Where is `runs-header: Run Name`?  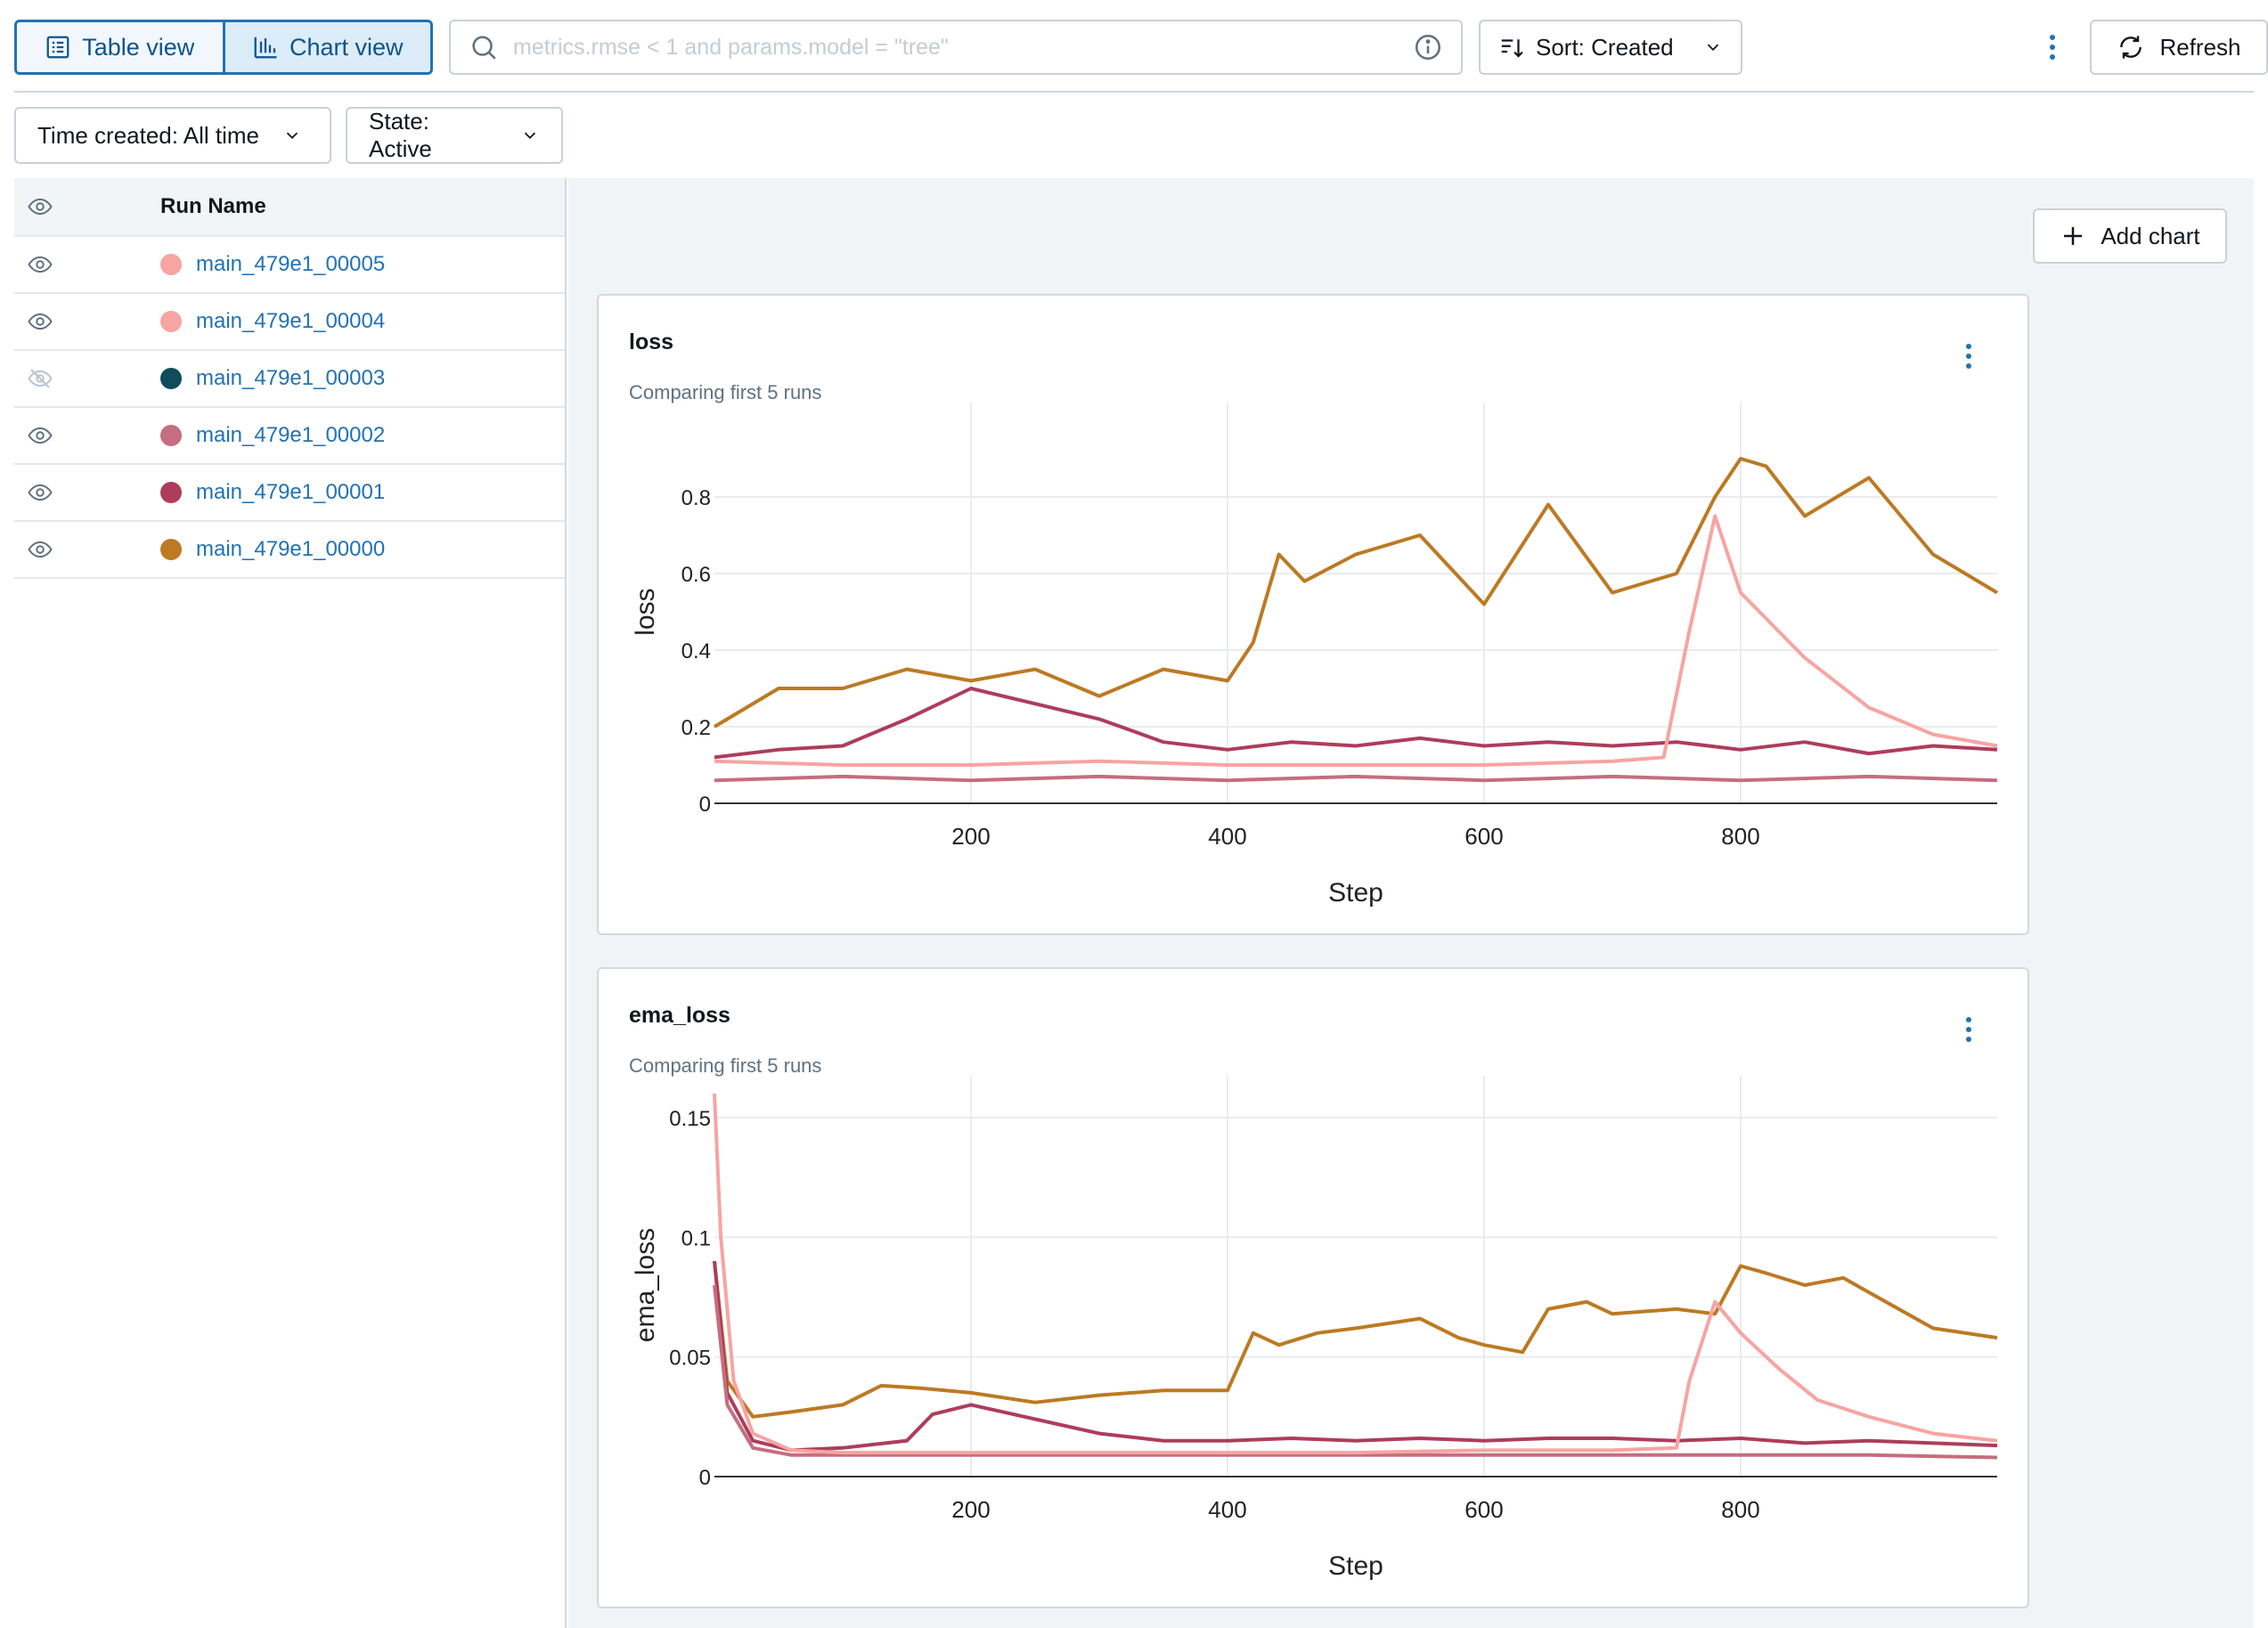
runs-header: Run Name is located at coordinates (289, 207).